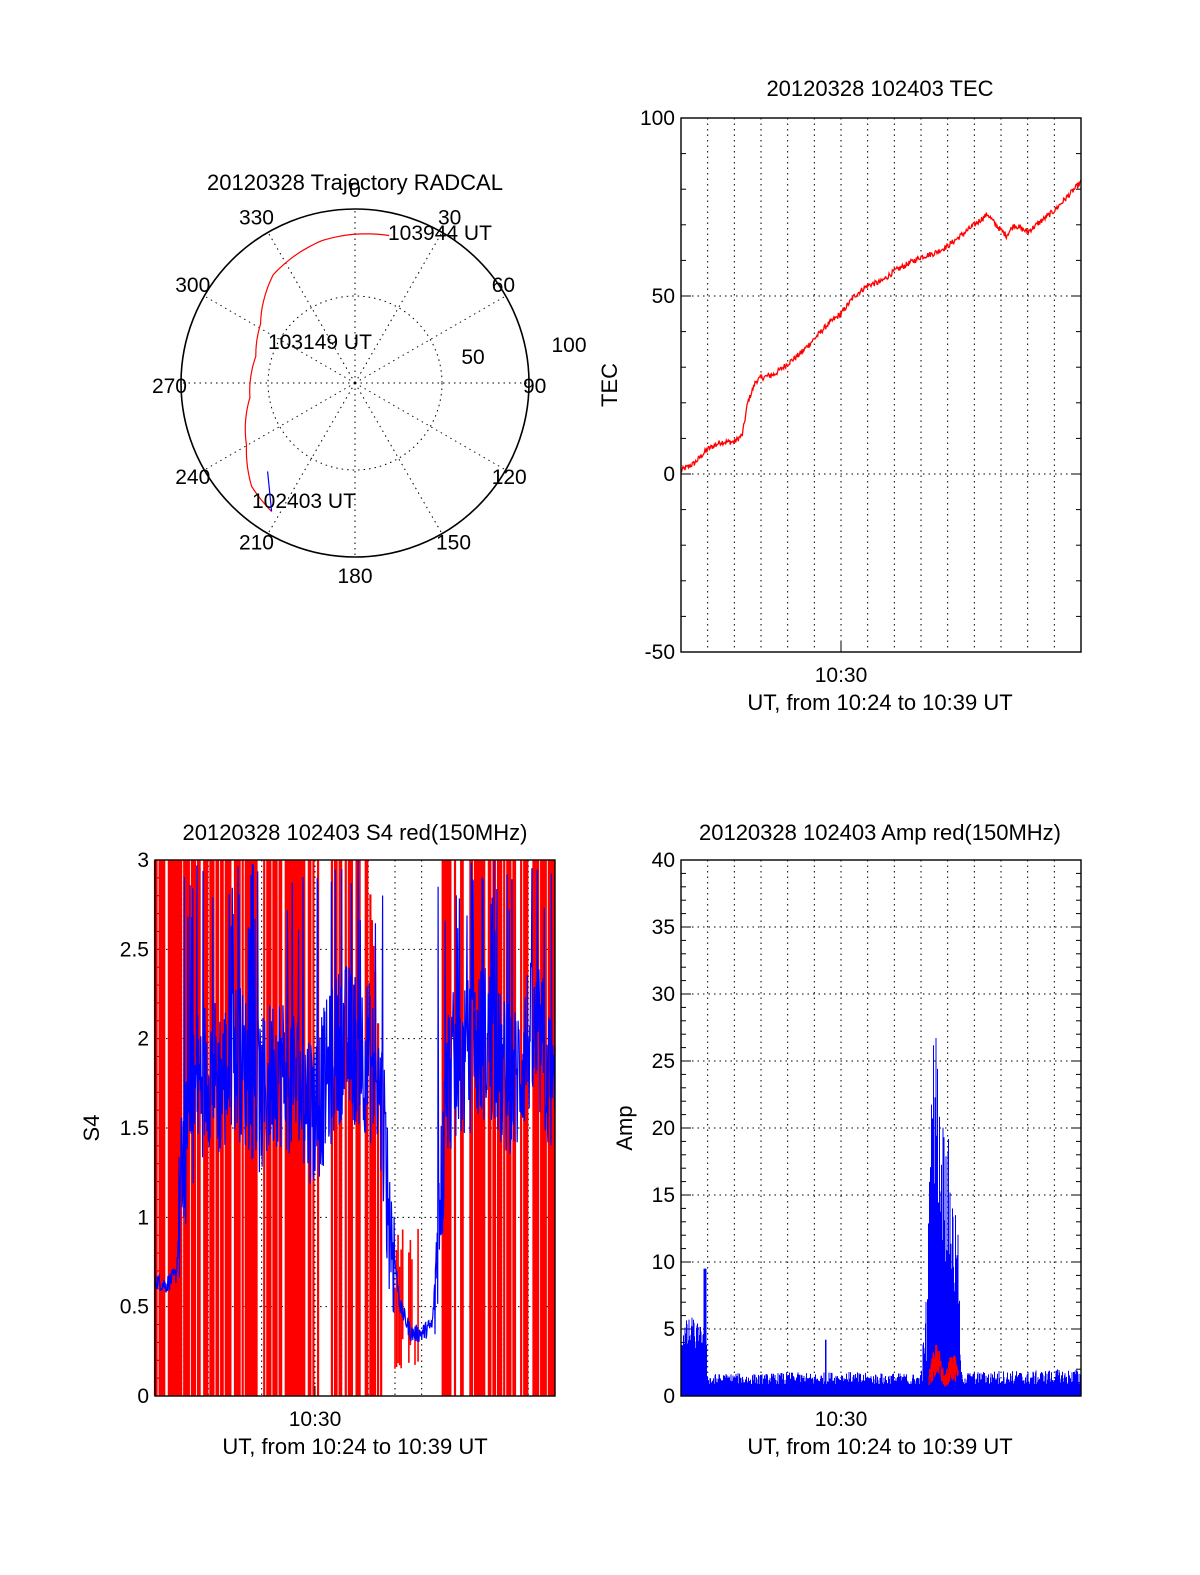 Image resolution: width=1200 pixels, height=1575 pixels. What do you see at coordinates (881, 1389) in the screenshot?
I see `amp-blue-baseline-band` at bounding box center [881, 1389].